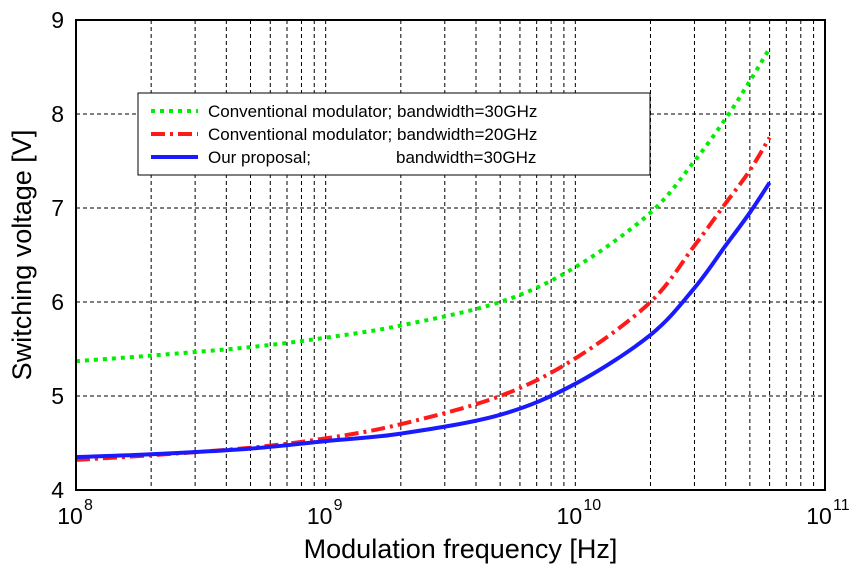 The width and height of the screenshot is (849, 565). Describe the element at coordinates (841, 505) in the screenshot. I see `x-tick-exponent: 11` at that location.